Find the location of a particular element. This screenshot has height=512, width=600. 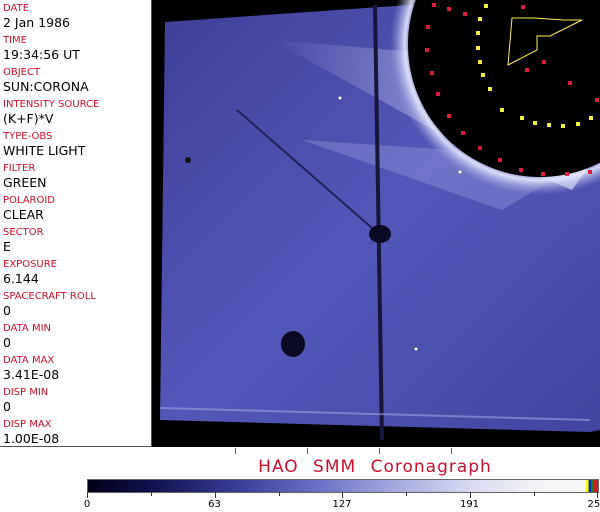

colorbar-tick-label: 0 is located at coordinates (87, 504).